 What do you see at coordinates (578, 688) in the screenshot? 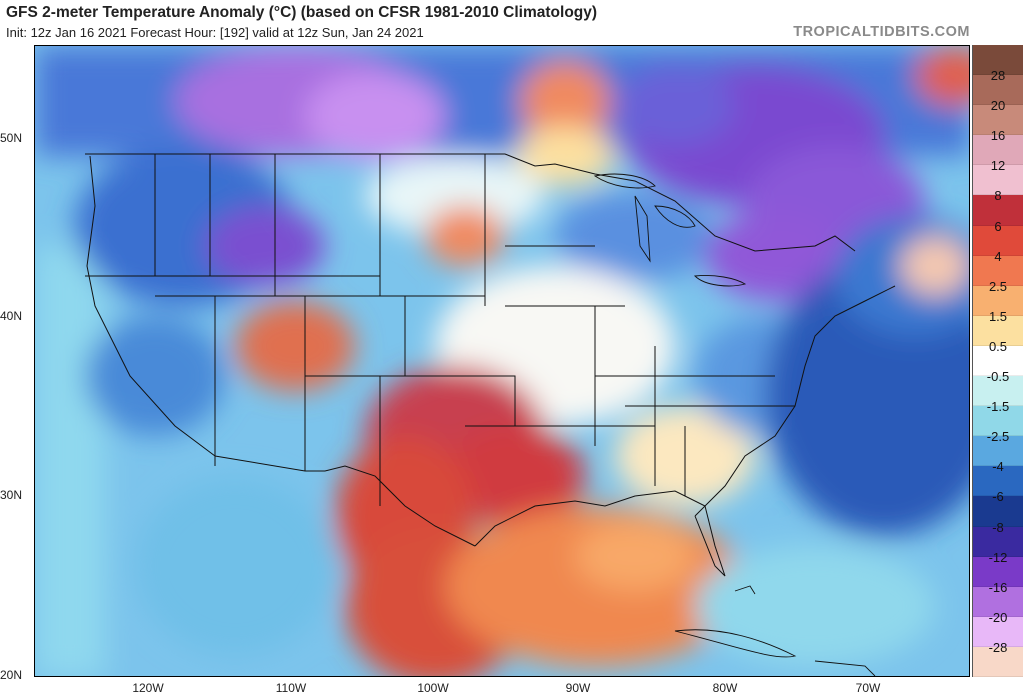
I see `lon-label-90w: 90W` at bounding box center [578, 688].